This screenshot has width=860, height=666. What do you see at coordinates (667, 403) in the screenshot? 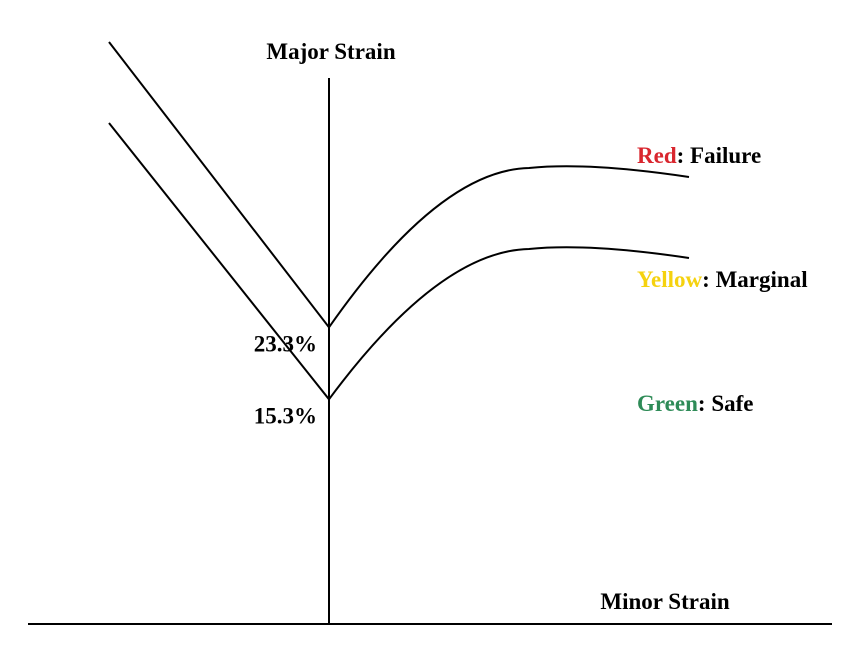
I see `legend-key-green: Green` at bounding box center [667, 403].